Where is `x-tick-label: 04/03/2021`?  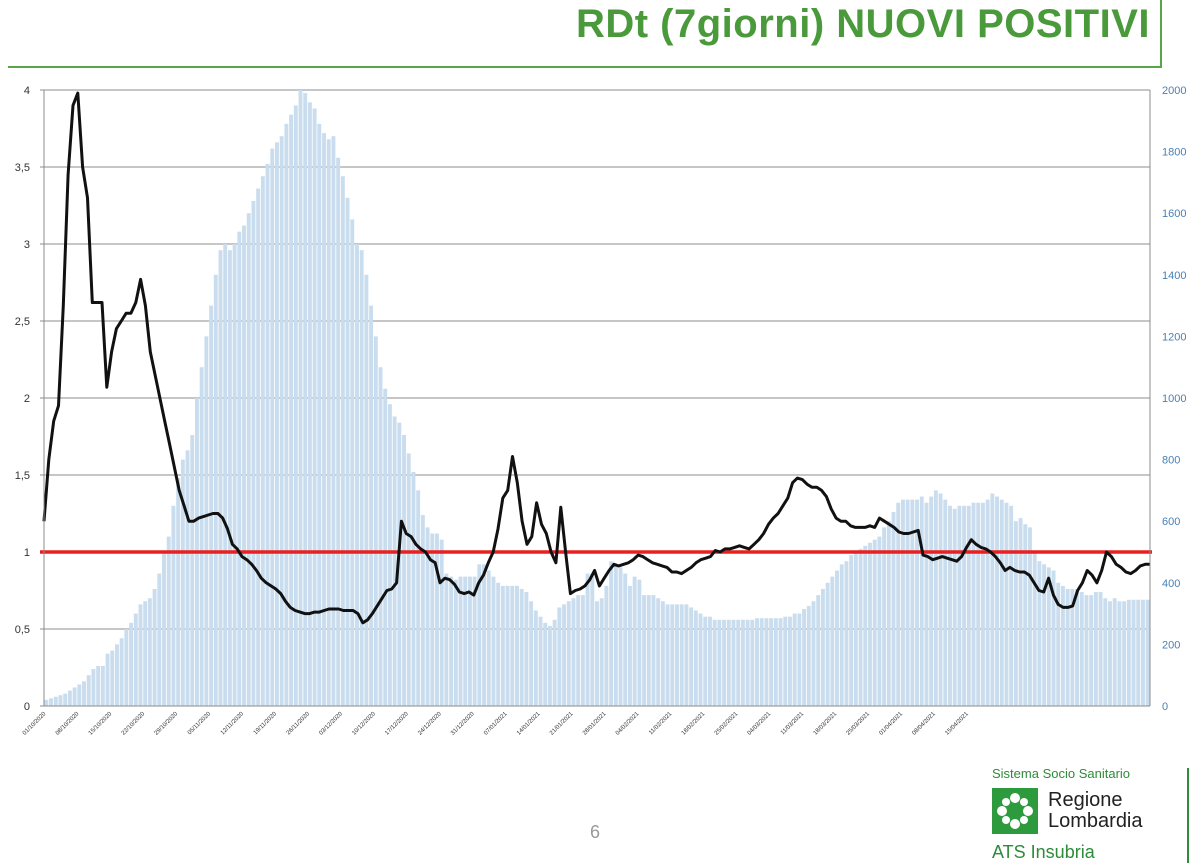
x-tick-label: 04/03/2021 is located at coordinates (760, 724).